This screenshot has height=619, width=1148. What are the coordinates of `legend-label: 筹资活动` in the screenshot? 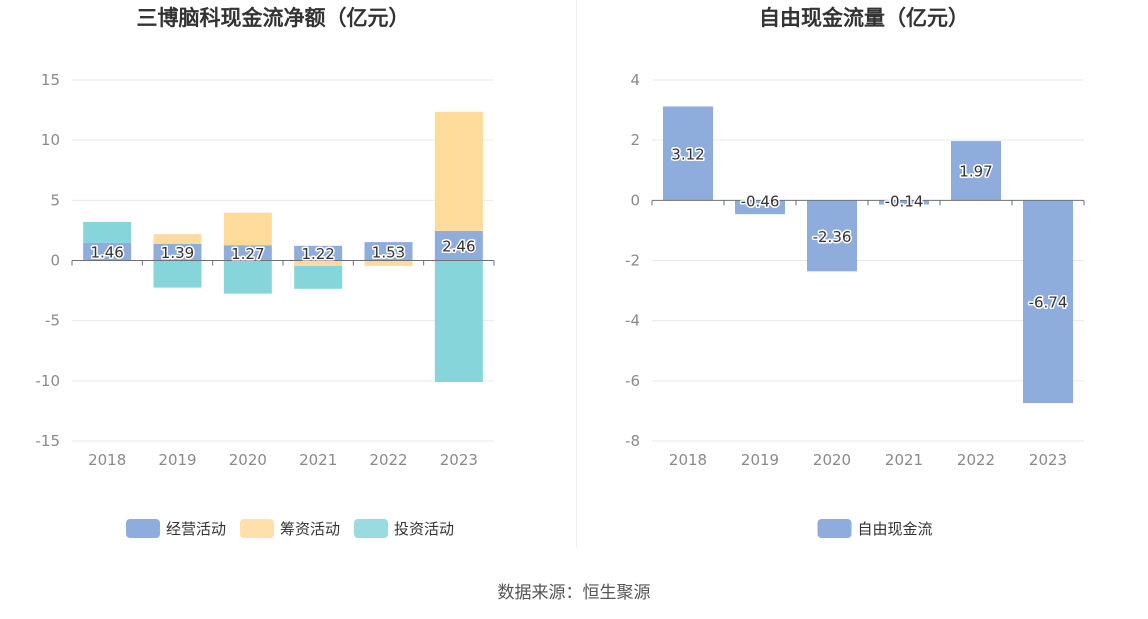 It's located at (310, 529).